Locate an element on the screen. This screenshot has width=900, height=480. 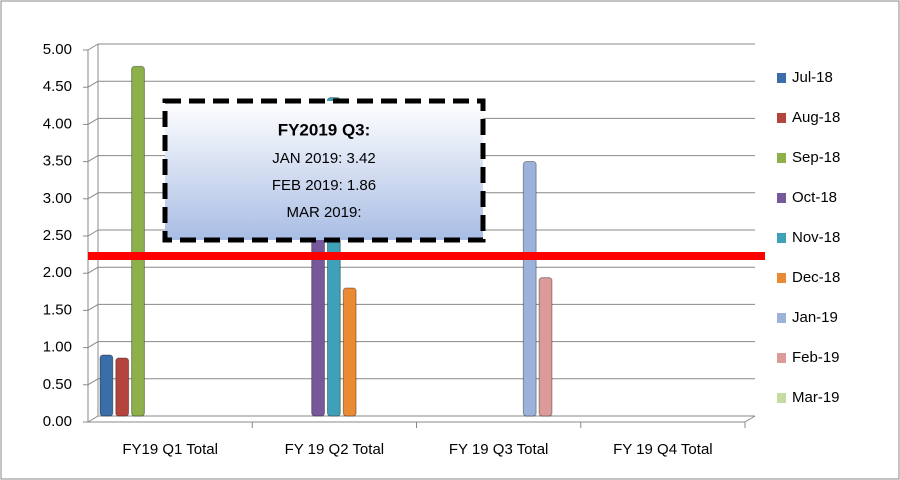
legend-label: Aug-18 is located at coordinates (816, 117).